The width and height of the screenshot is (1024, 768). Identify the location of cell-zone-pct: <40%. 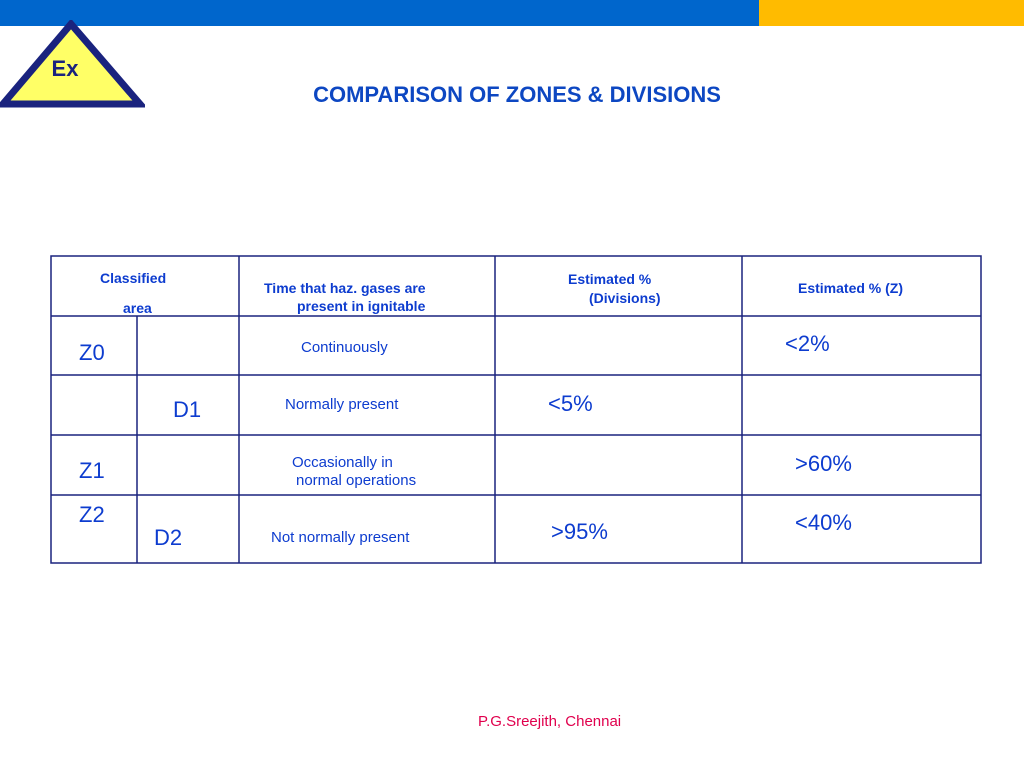
(823, 522).